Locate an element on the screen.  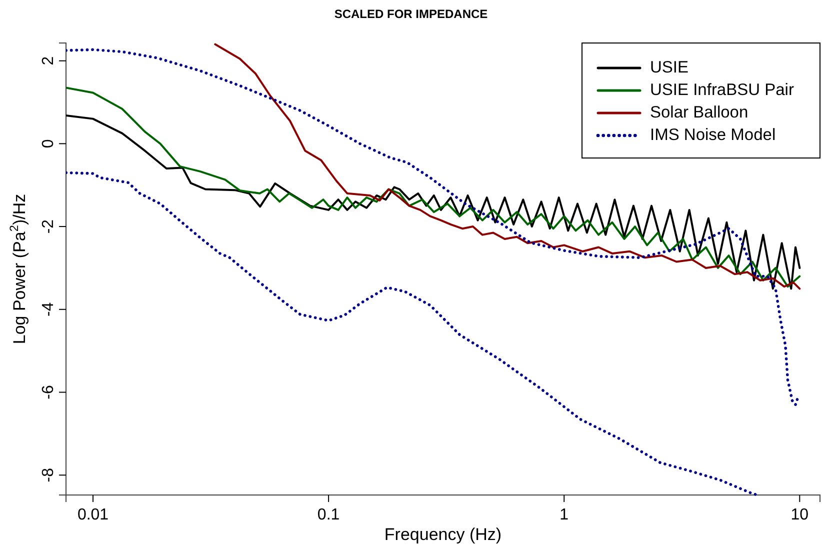
legend-label: USIE InfraBSU Pair is located at coordinates (722, 89).